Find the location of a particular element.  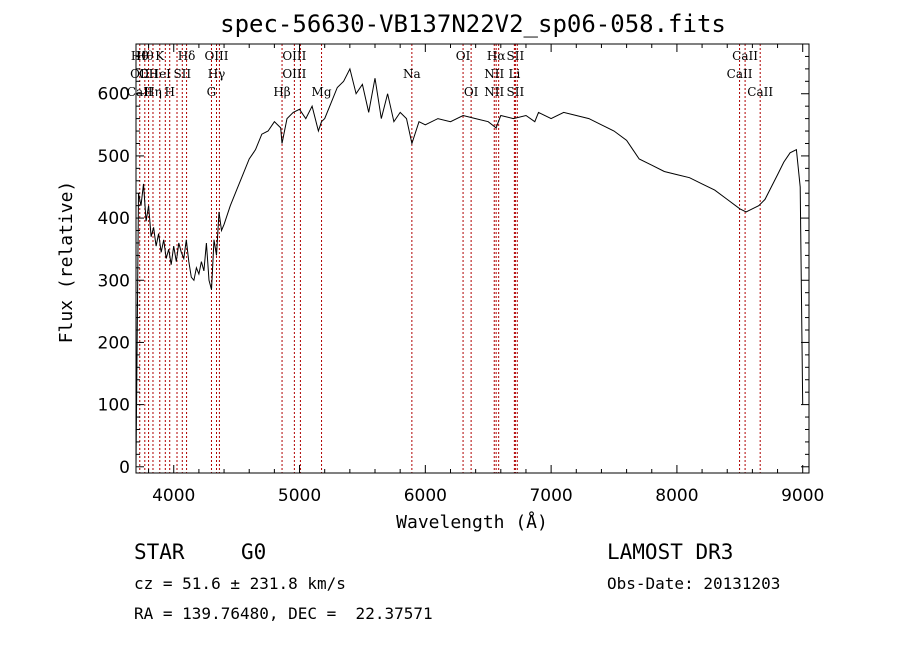

y-axis-label: Flux (relative) is located at coordinates (66, 262).